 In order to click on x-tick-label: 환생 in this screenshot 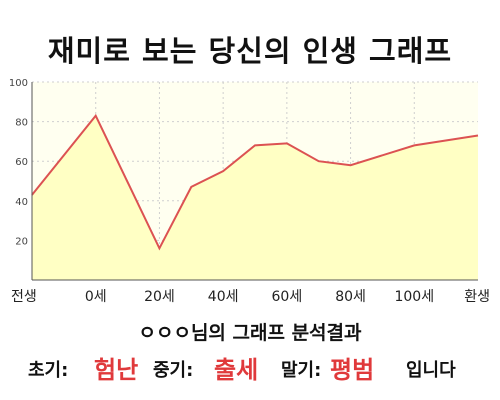, I will do `click(477, 297)`.